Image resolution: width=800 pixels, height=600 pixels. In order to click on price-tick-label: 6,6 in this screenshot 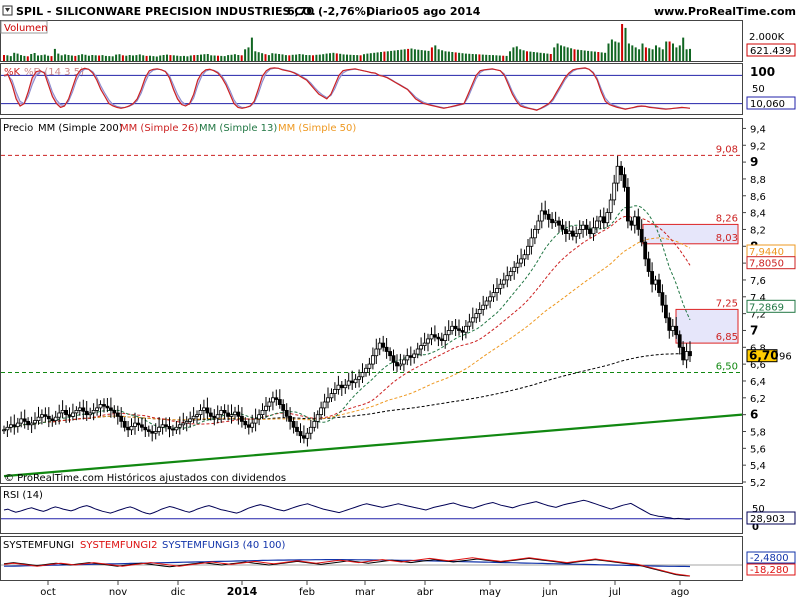, I will do `click(758, 365)`.